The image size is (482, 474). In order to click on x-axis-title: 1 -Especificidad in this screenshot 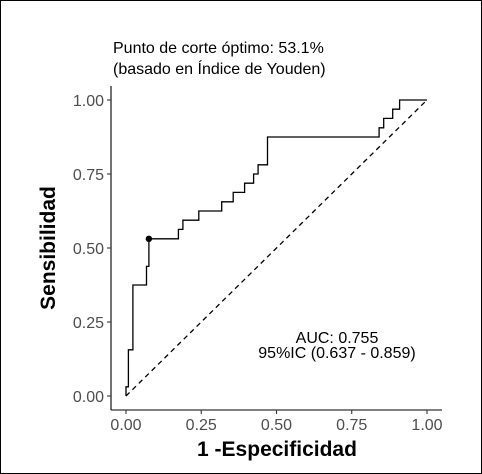, I will do `click(277, 449)`.